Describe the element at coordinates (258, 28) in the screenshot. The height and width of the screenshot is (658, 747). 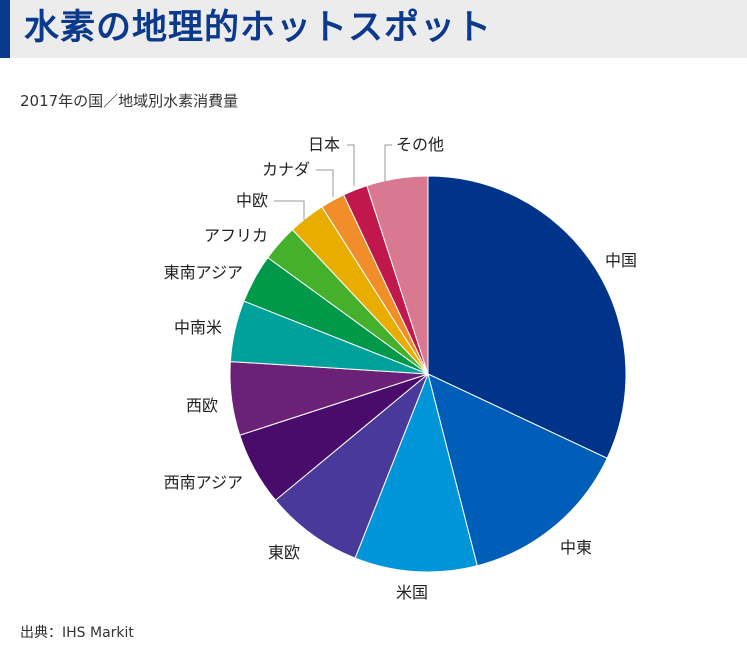
I see `page-title: 水素の地理的ホットスポット` at that location.